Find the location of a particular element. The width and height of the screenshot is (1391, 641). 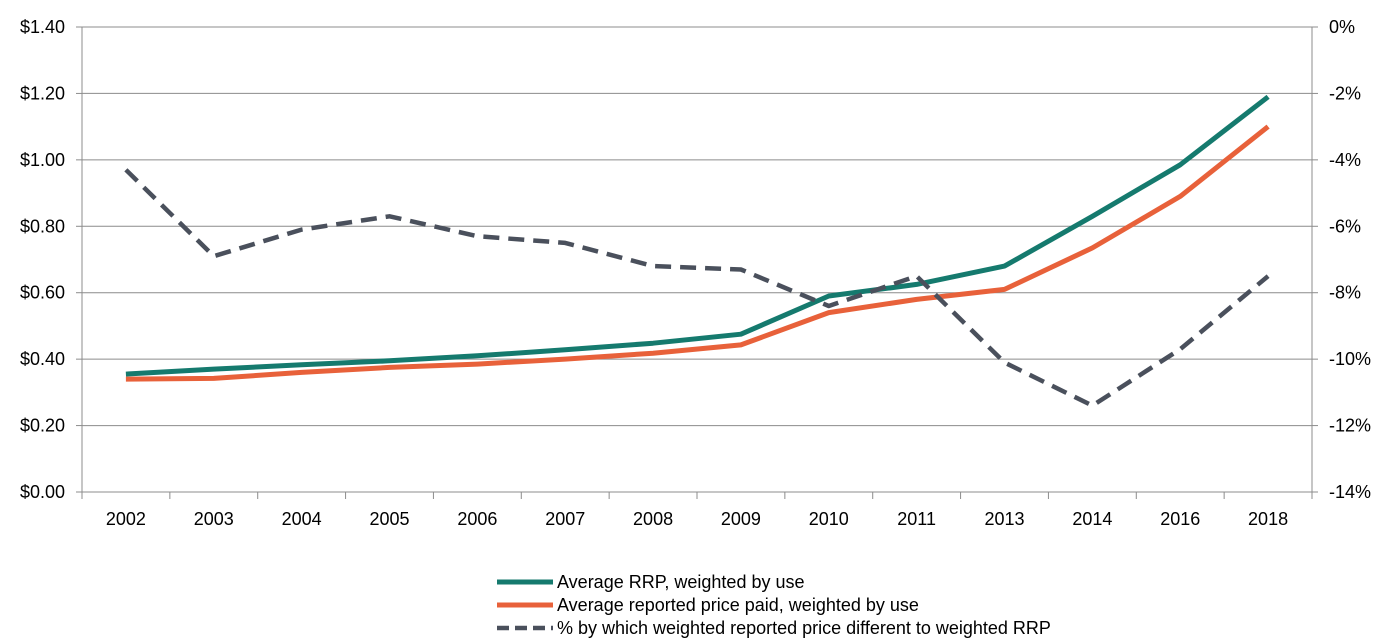

y-left-tick-label: $1.00 is located at coordinates (42, 160).